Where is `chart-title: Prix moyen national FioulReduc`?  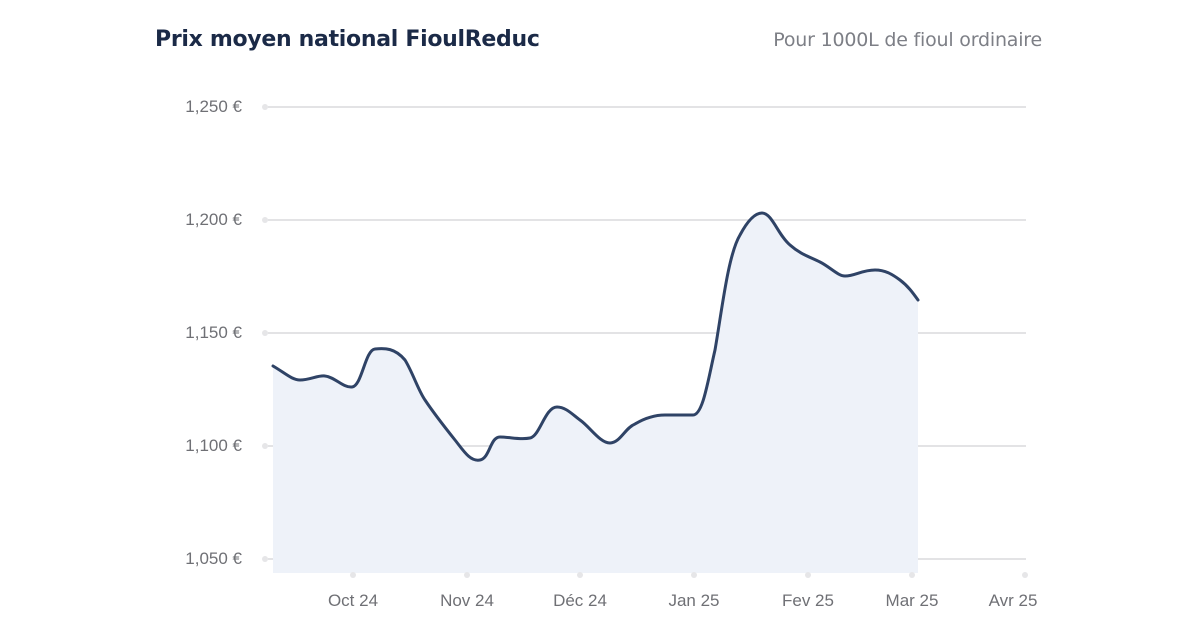 chart-title: Prix moyen national FioulReduc is located at coordinates (347, 39).